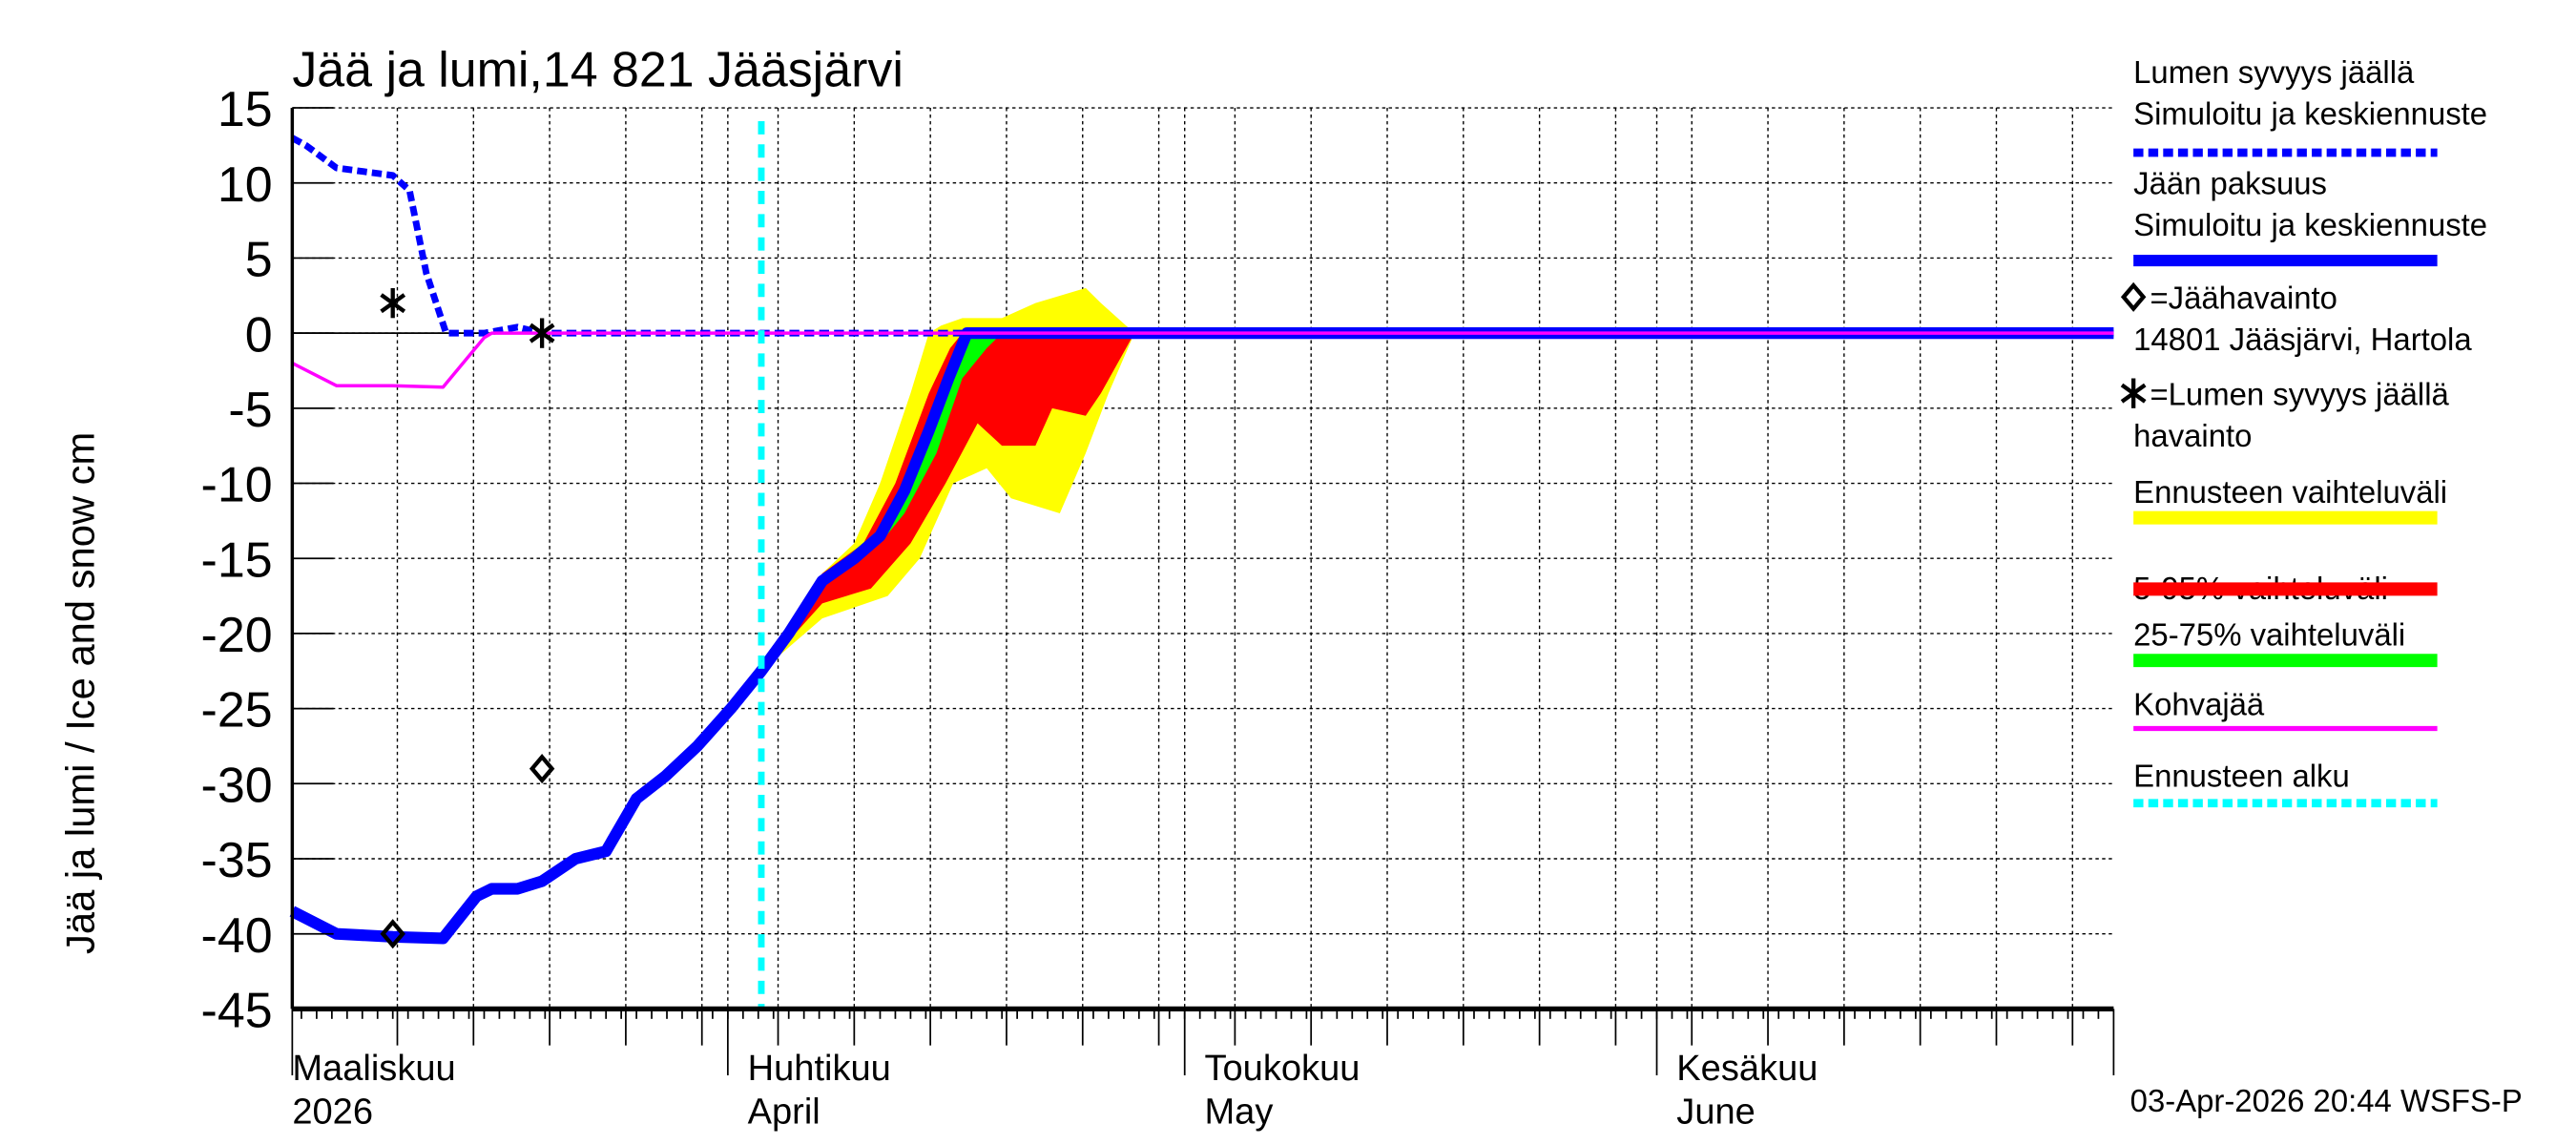 Image resolution: width=2576 pixels, height=1145 pixels. Describe the element at coordinates (80, 693) in the screenshot. I see `y-axis-label: Jää ja lumi / Ice and snow cm` at that location.